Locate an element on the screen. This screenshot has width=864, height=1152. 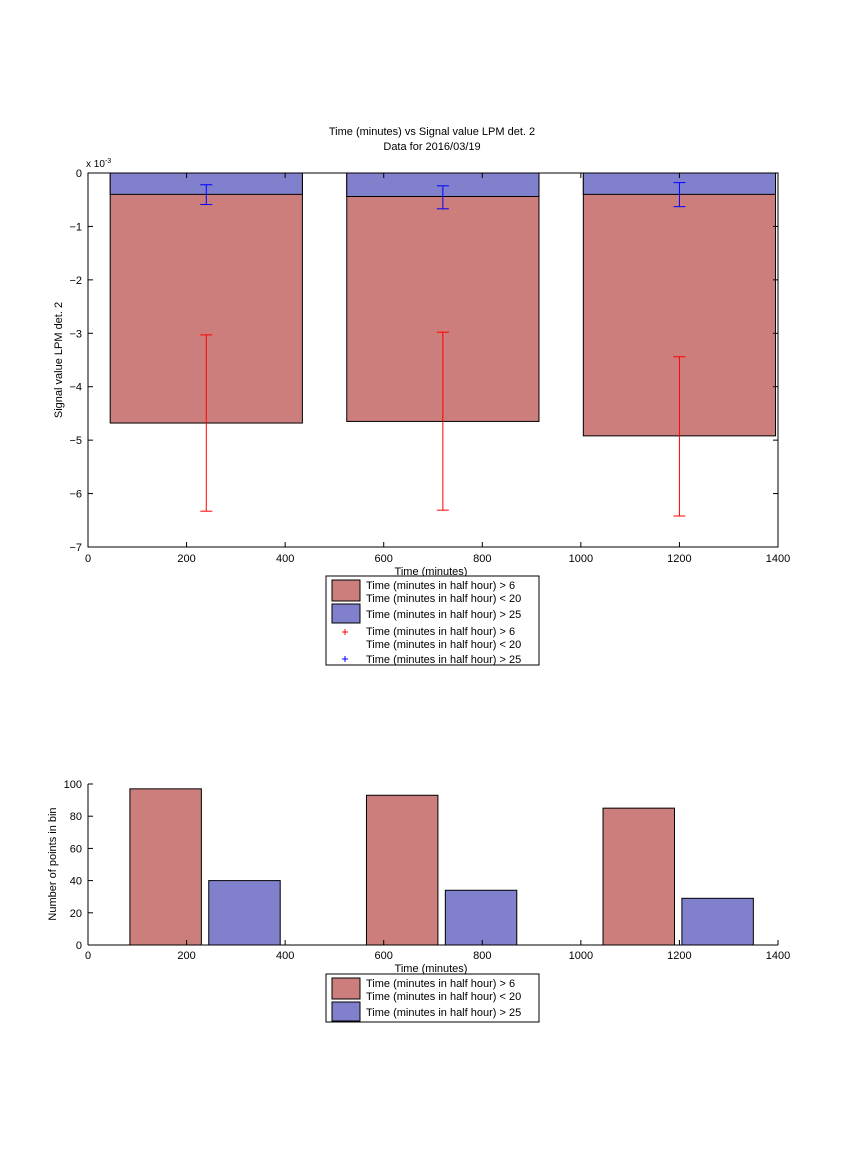
top-legend-box is located at coordinates (432, 620).